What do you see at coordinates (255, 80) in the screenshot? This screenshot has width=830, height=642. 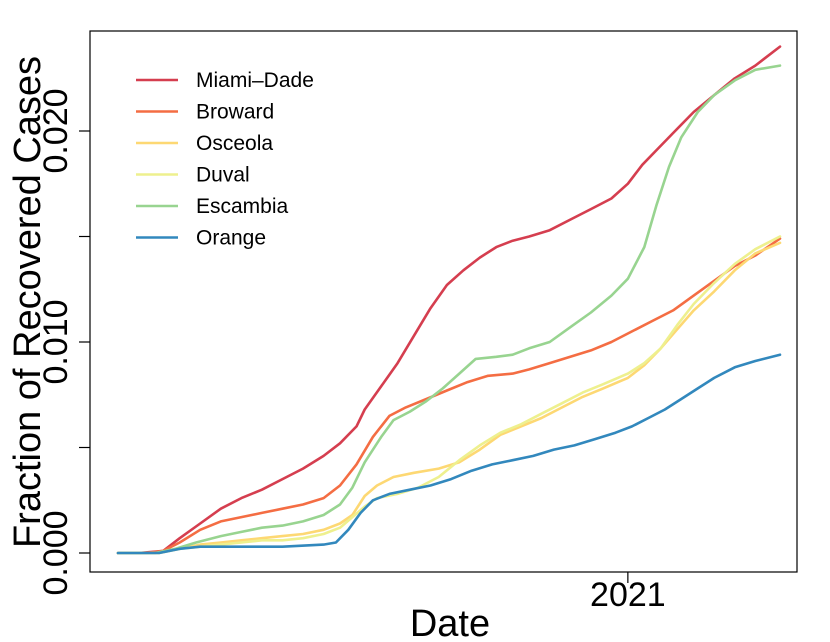 I see `legend-label: Miami–Dade` at bounding box center [255, 80].